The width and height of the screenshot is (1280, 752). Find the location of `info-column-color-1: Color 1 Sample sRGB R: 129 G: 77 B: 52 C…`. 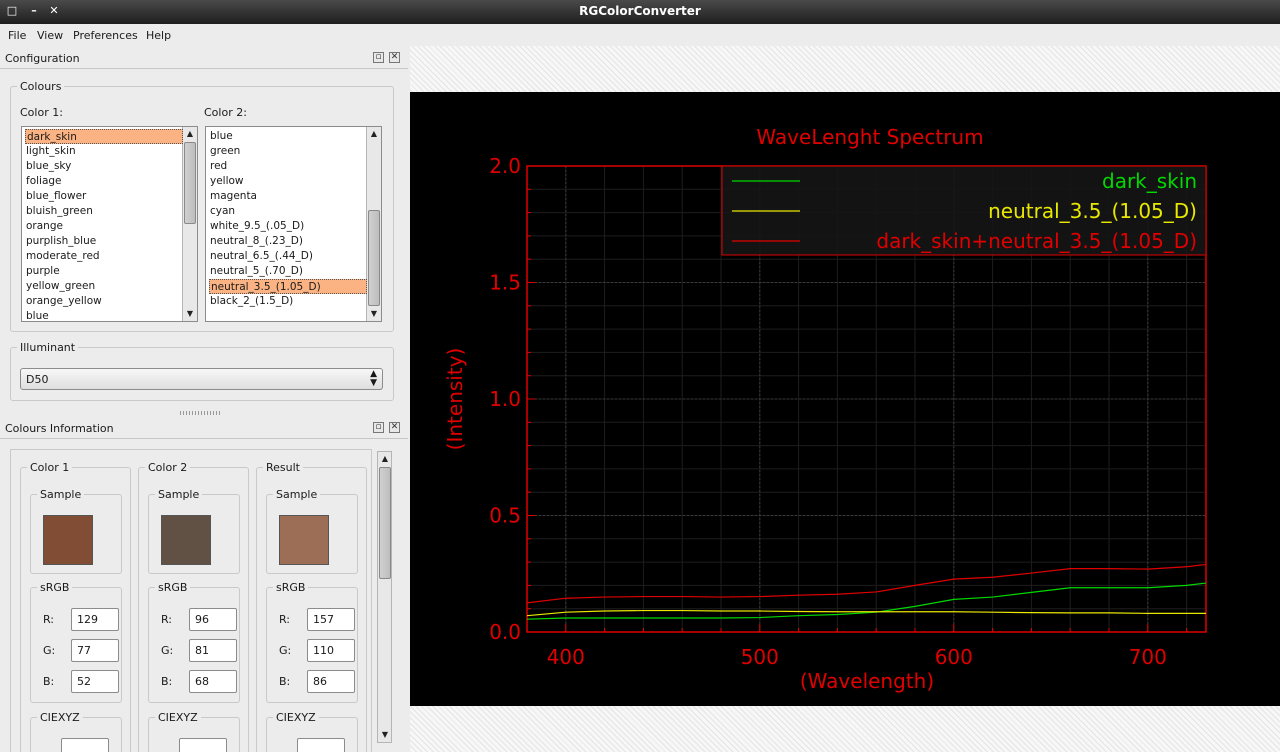

info-column-color-1: Color 1 Sample sRGB R: 129 G: 77 B: 52 C… is located at coordinates (75, 606).